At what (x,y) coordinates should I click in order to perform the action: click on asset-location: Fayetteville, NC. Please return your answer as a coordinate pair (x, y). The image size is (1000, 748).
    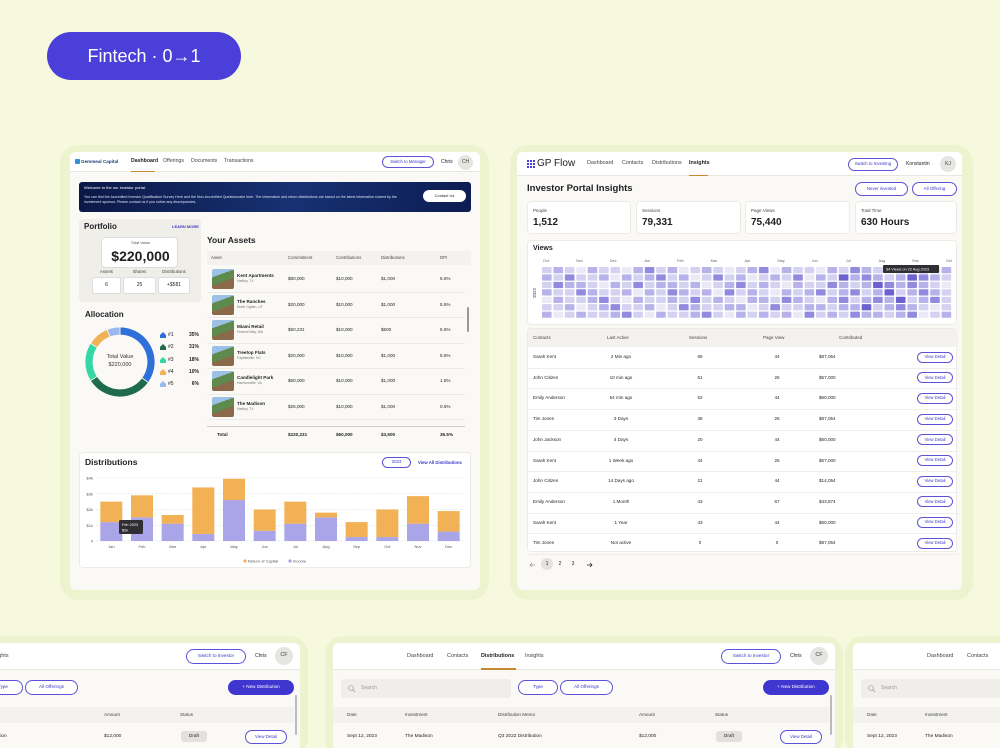
    Looking at the image, I should click on (249, 357).